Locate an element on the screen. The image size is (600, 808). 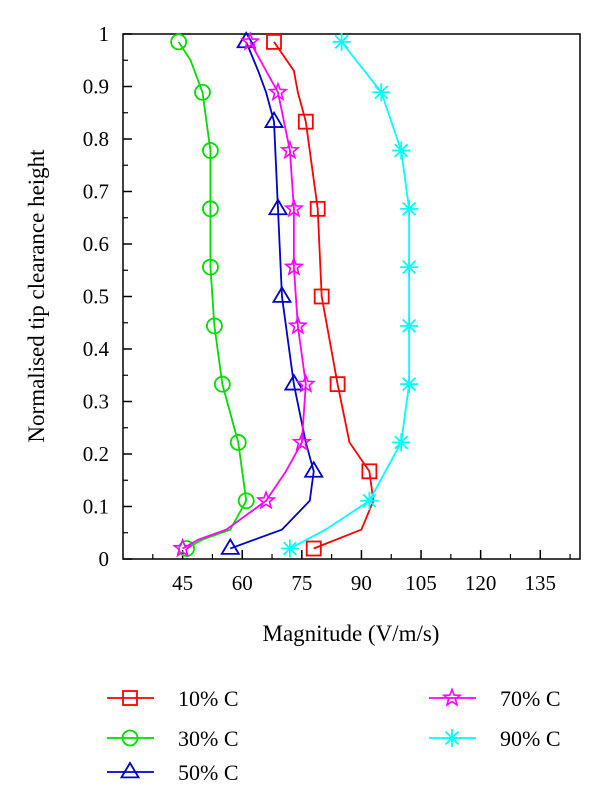
legend-label: 50% C is located at coordinates (208, 772).